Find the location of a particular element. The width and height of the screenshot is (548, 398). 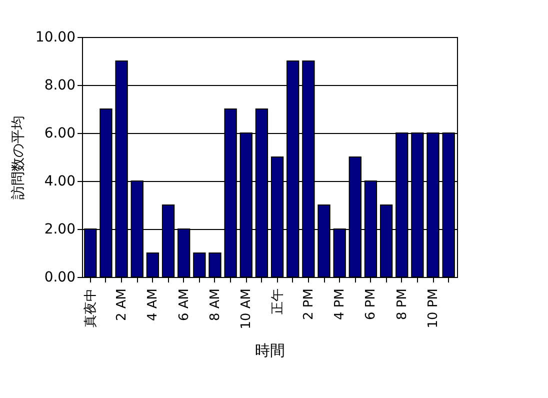

x-tick-label: 8 AM is located at coordinates (215, 305).